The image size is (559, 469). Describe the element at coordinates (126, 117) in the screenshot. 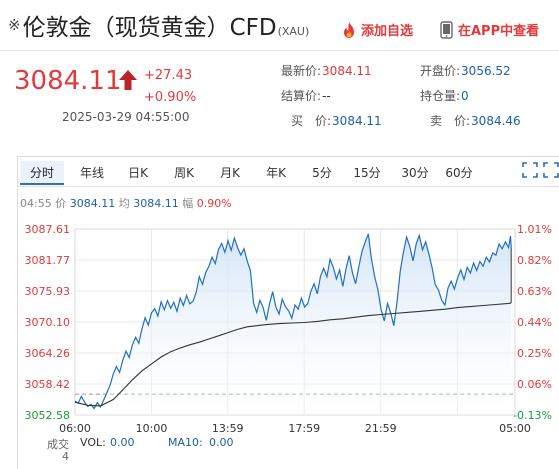

I see `quote-timestamp: 2025-03-29 04:55:00` at that location.